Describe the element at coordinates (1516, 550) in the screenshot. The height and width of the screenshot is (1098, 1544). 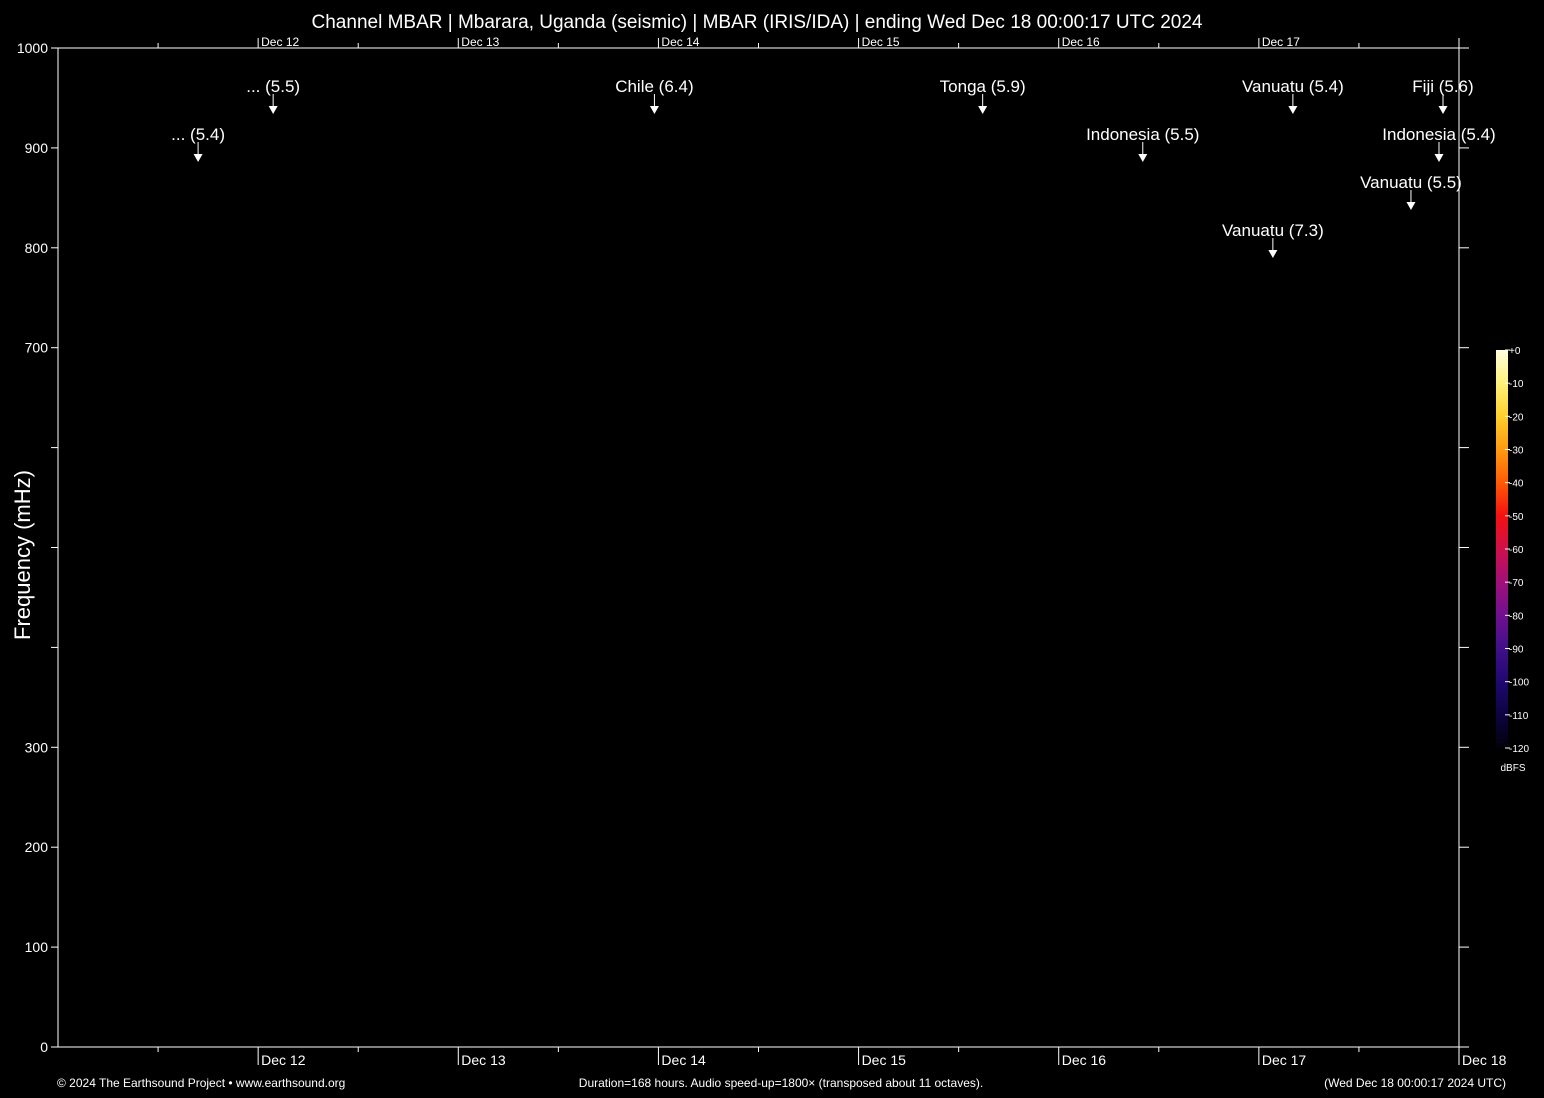
I see `colorbar-tick-label: -60` at that location.